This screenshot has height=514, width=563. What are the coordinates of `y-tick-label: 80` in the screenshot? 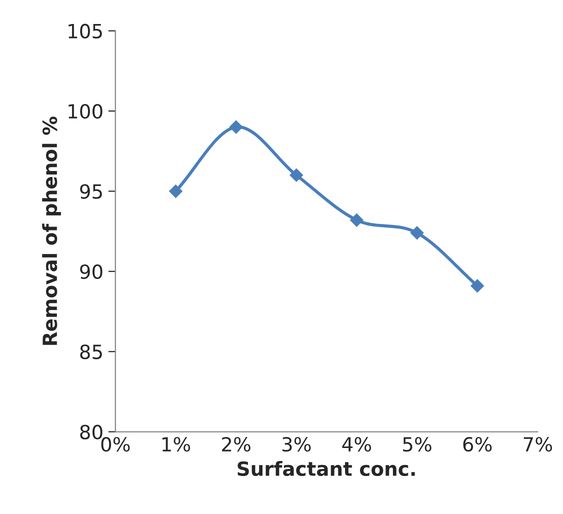 It's located at (91, 432).